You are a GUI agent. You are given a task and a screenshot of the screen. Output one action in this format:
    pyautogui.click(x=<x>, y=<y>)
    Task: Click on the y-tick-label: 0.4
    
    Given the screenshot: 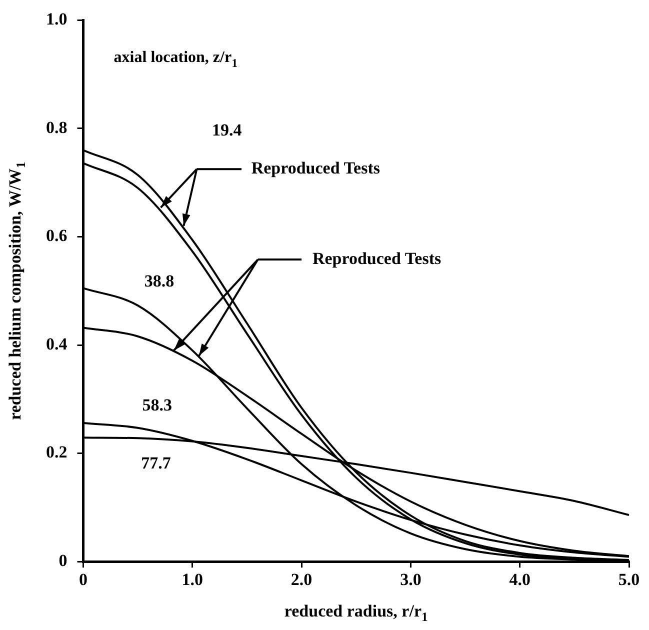 What is the action you would take?
    pyautogui.click(x=57, y=344)
    